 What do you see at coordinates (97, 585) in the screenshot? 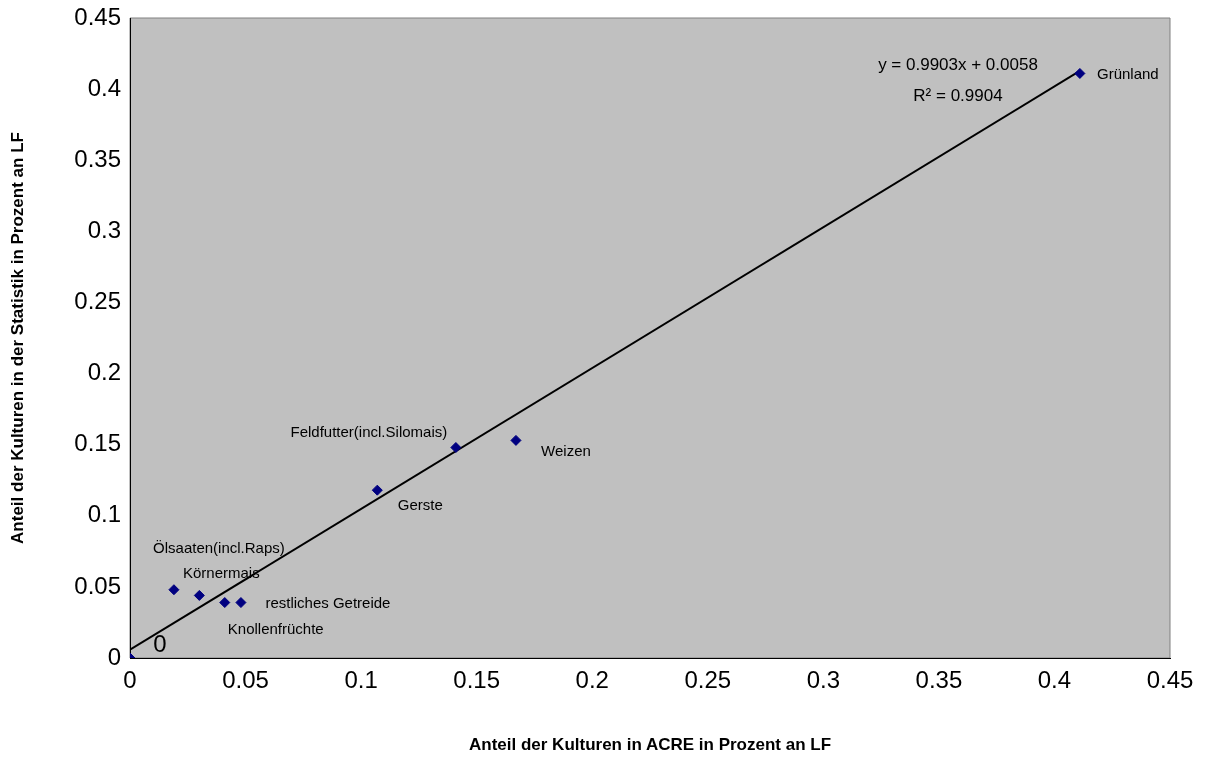
I see `y-tick-label: 0.05` at bounding box center [97, 585].